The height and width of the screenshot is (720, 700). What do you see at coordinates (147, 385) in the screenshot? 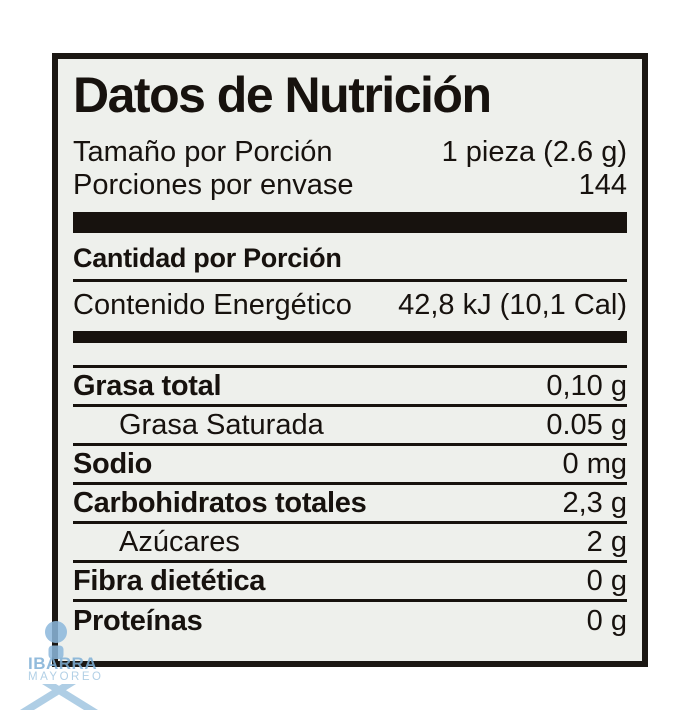
I see `nutrient-name: Grasa total` at bounding box center [147, 385].